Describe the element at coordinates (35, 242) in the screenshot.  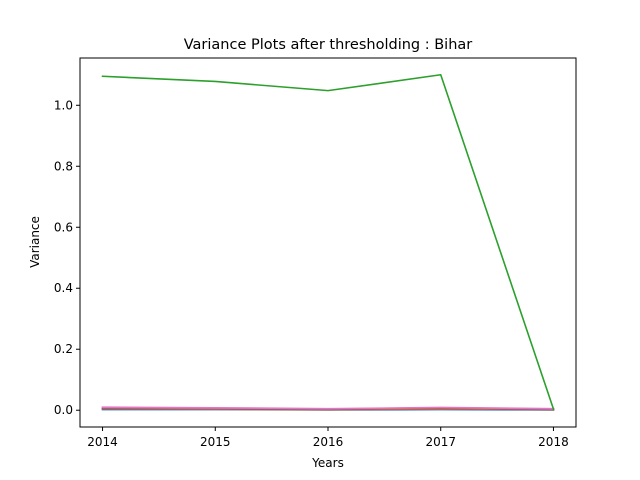
I see `y-axis-title: Variance` at that location.